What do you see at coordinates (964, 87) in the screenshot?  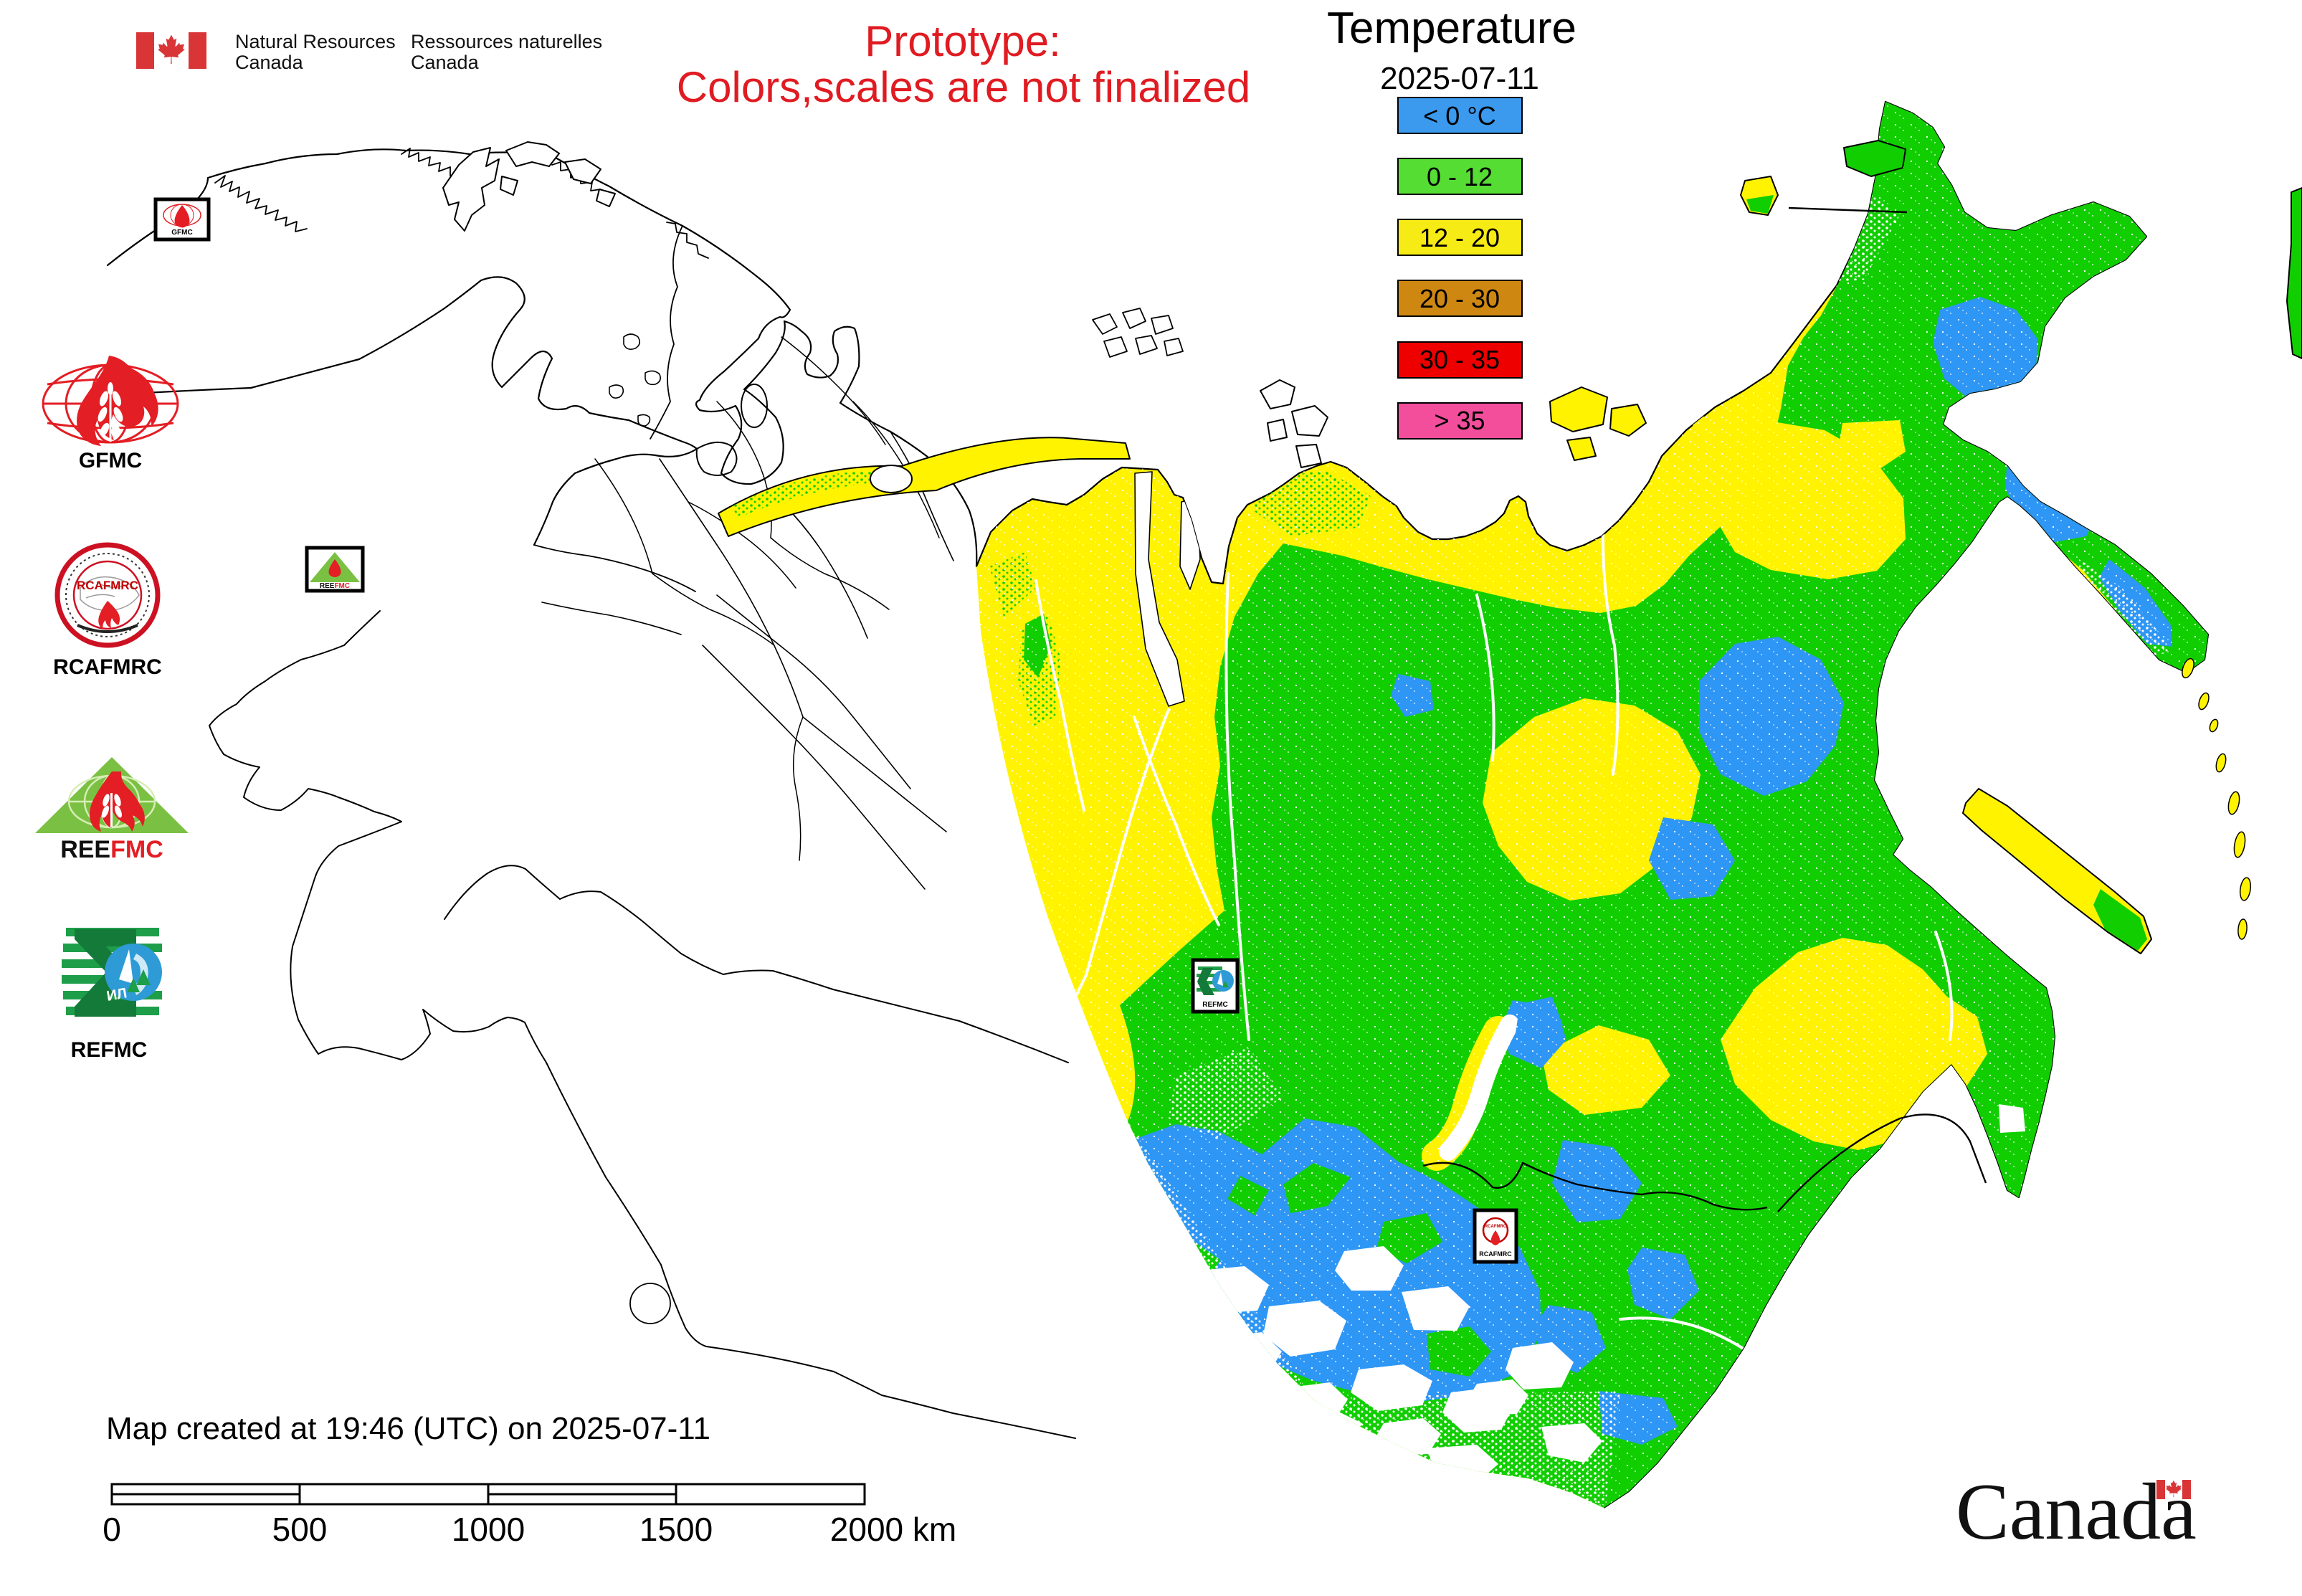 I see `svg-text:Colors,scales are not finalize: Colors,scales are not finalized` at bounding box center [964, 87].